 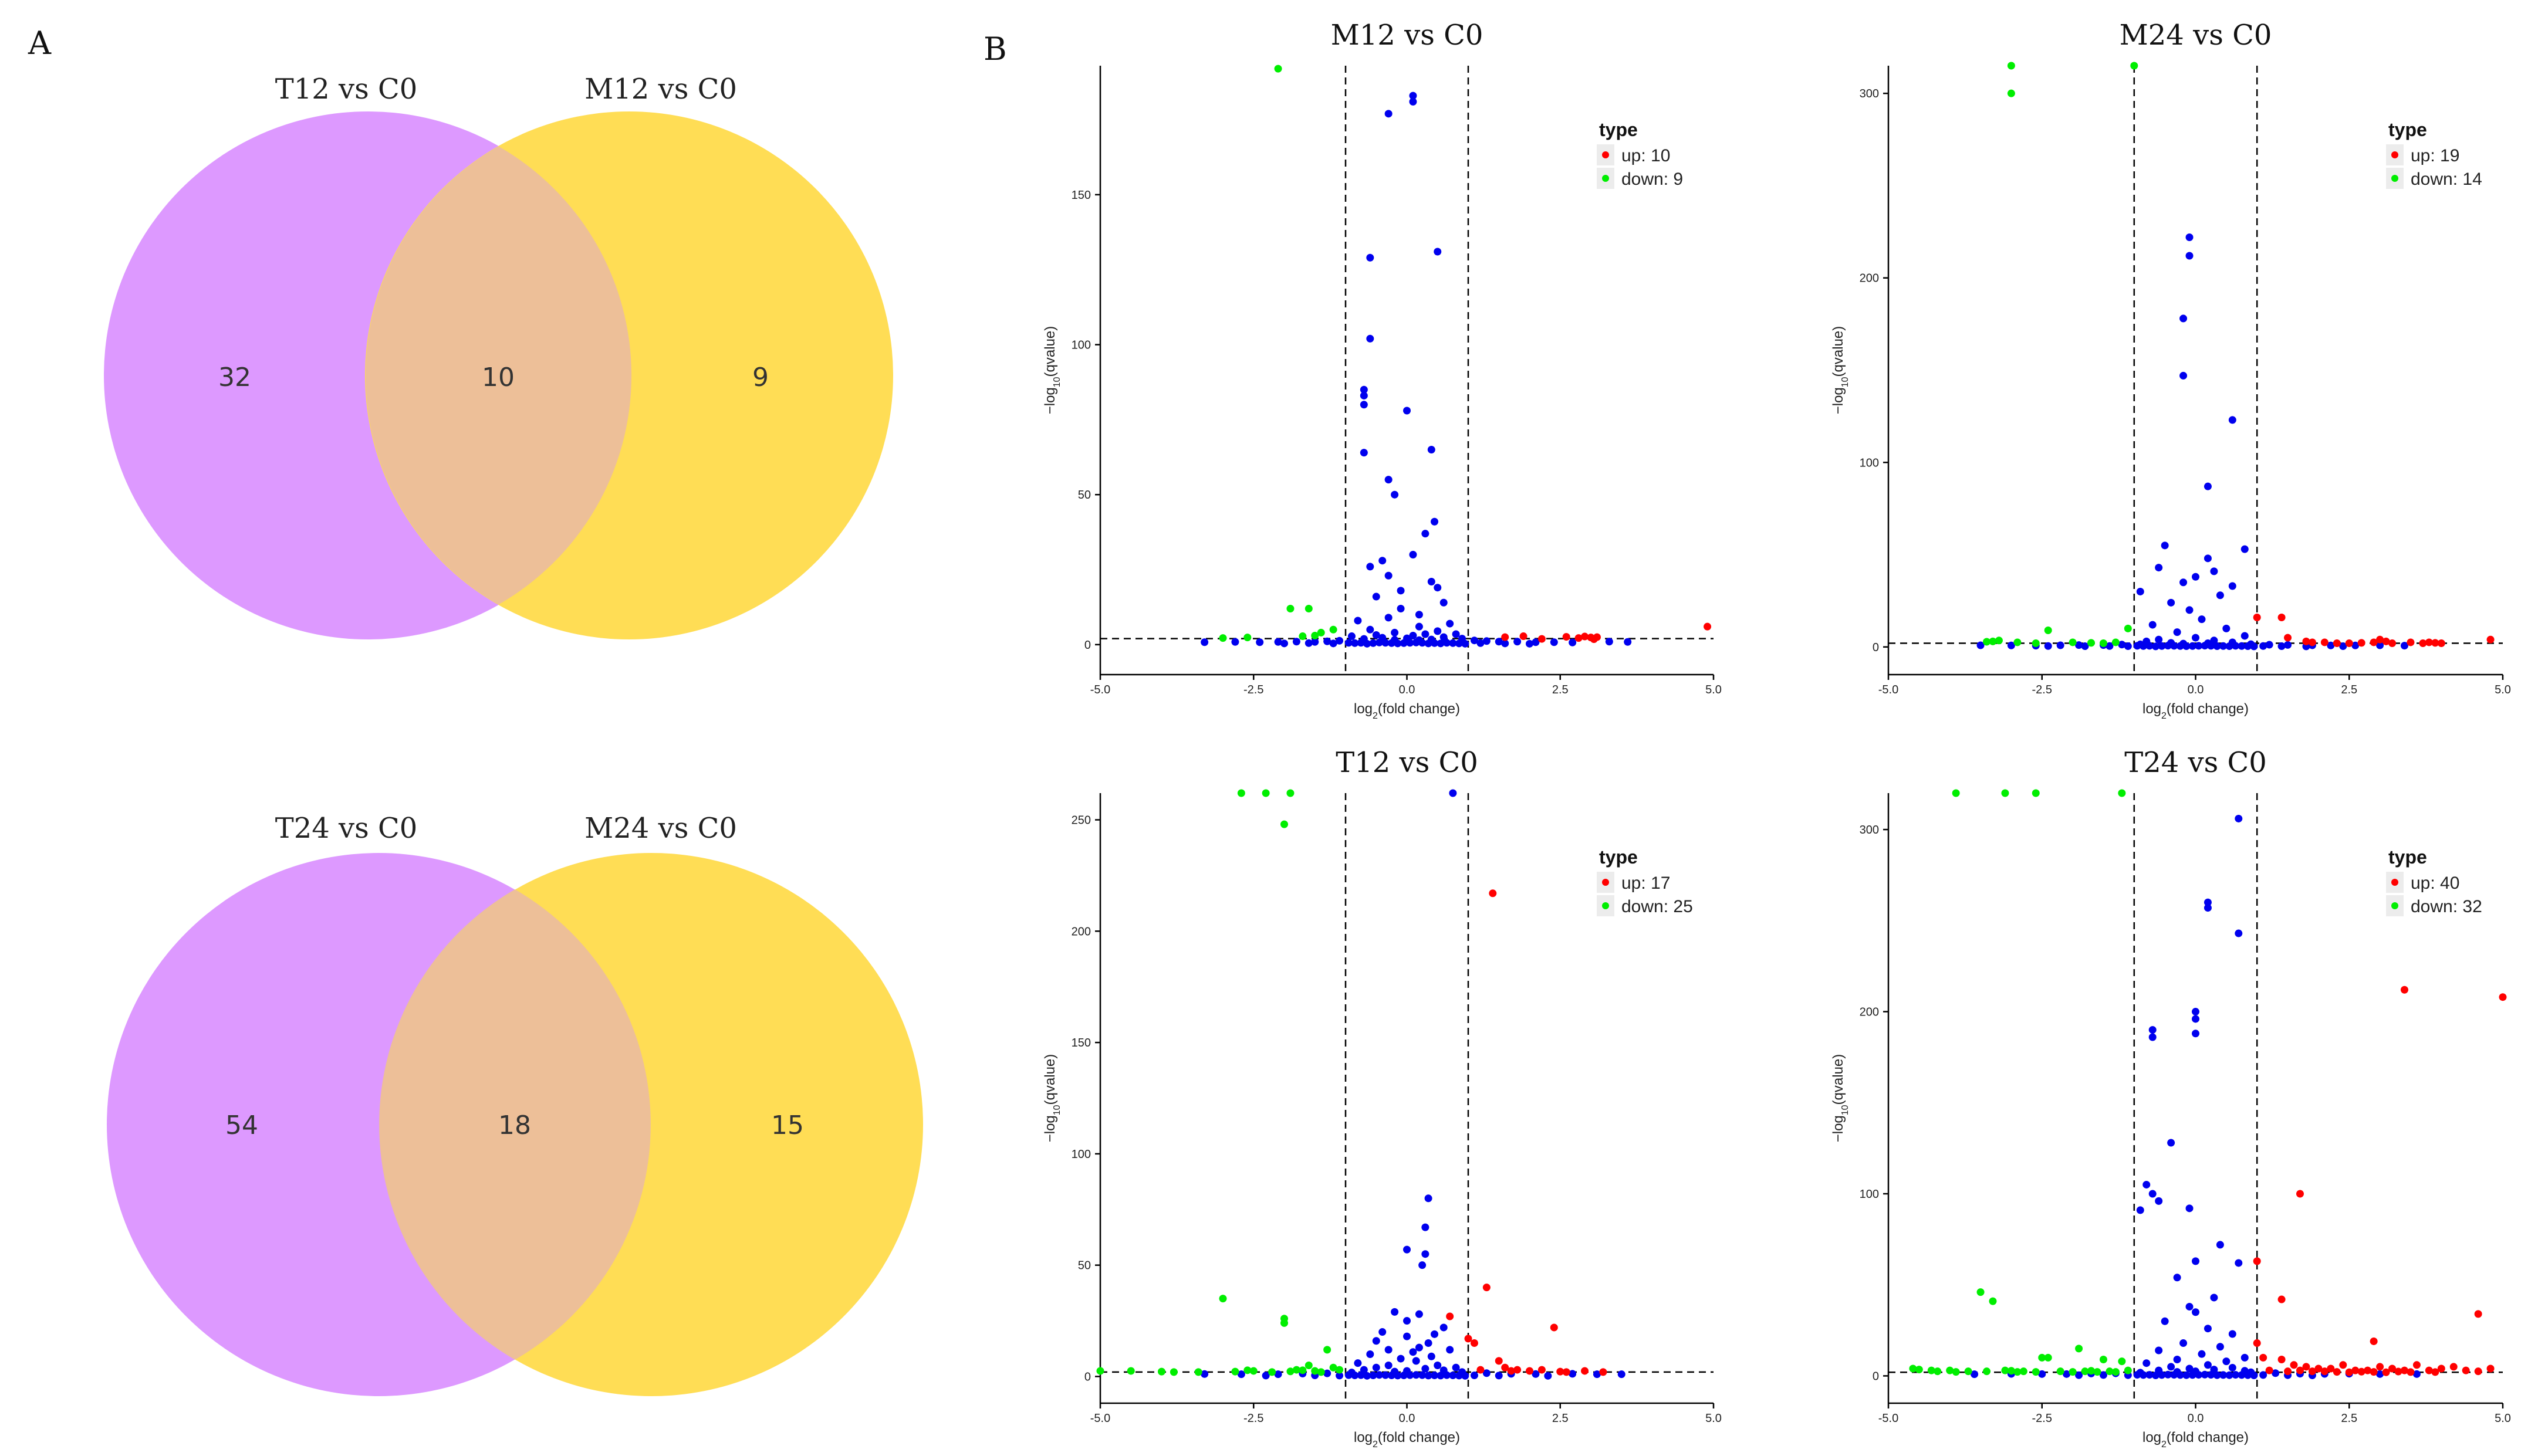 What do you see at coordinates (2503, 689) in the screenshot?
I see `x-tick-label: 5.0` at bounding box center [2503, 689].